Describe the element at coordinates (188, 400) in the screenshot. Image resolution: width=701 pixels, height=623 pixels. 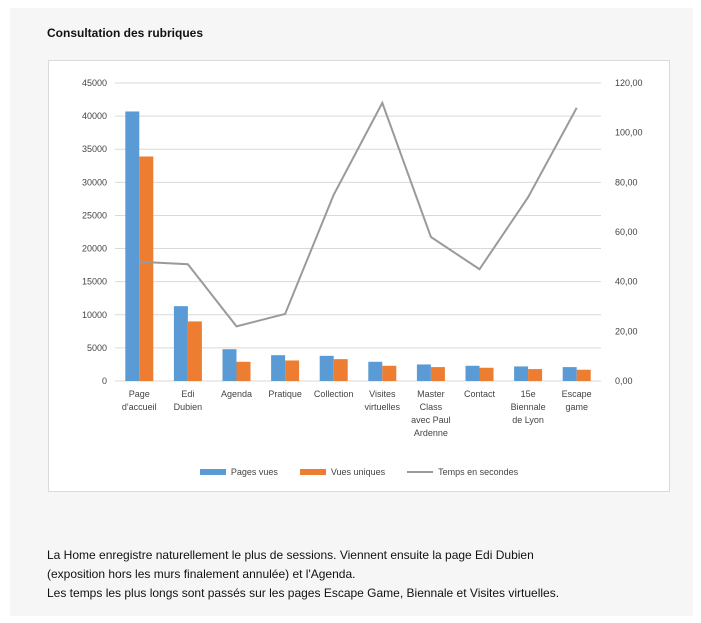
I see `x-category-label: Edi Dubien` at that location.